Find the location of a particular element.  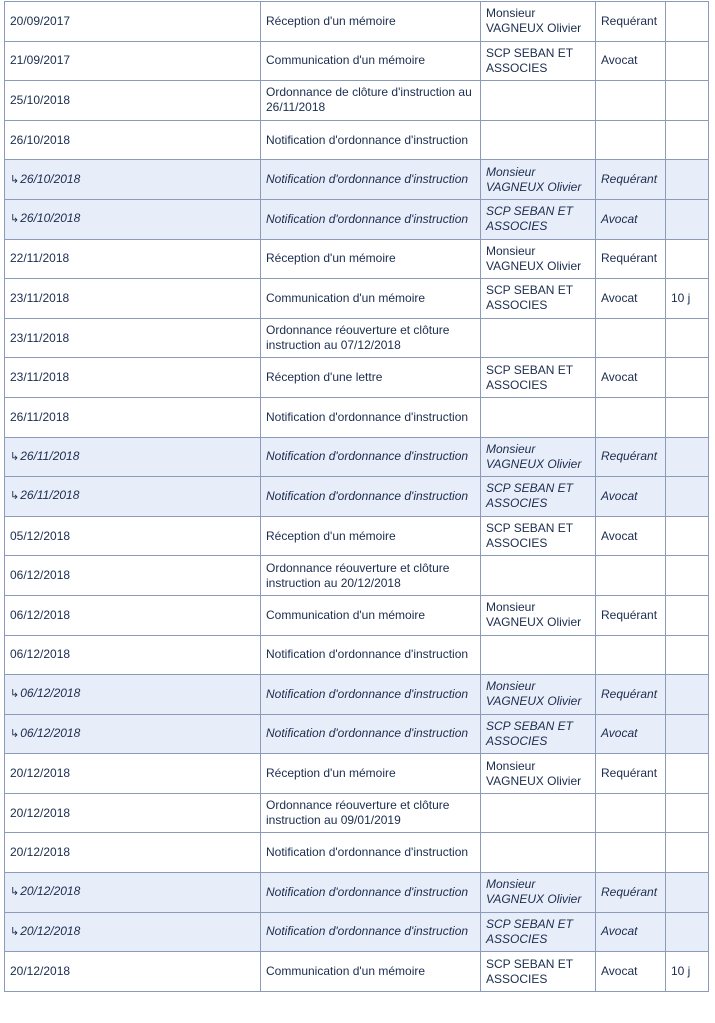

event-text: Réception d'un mémoire is located at coordinates (331, 258).